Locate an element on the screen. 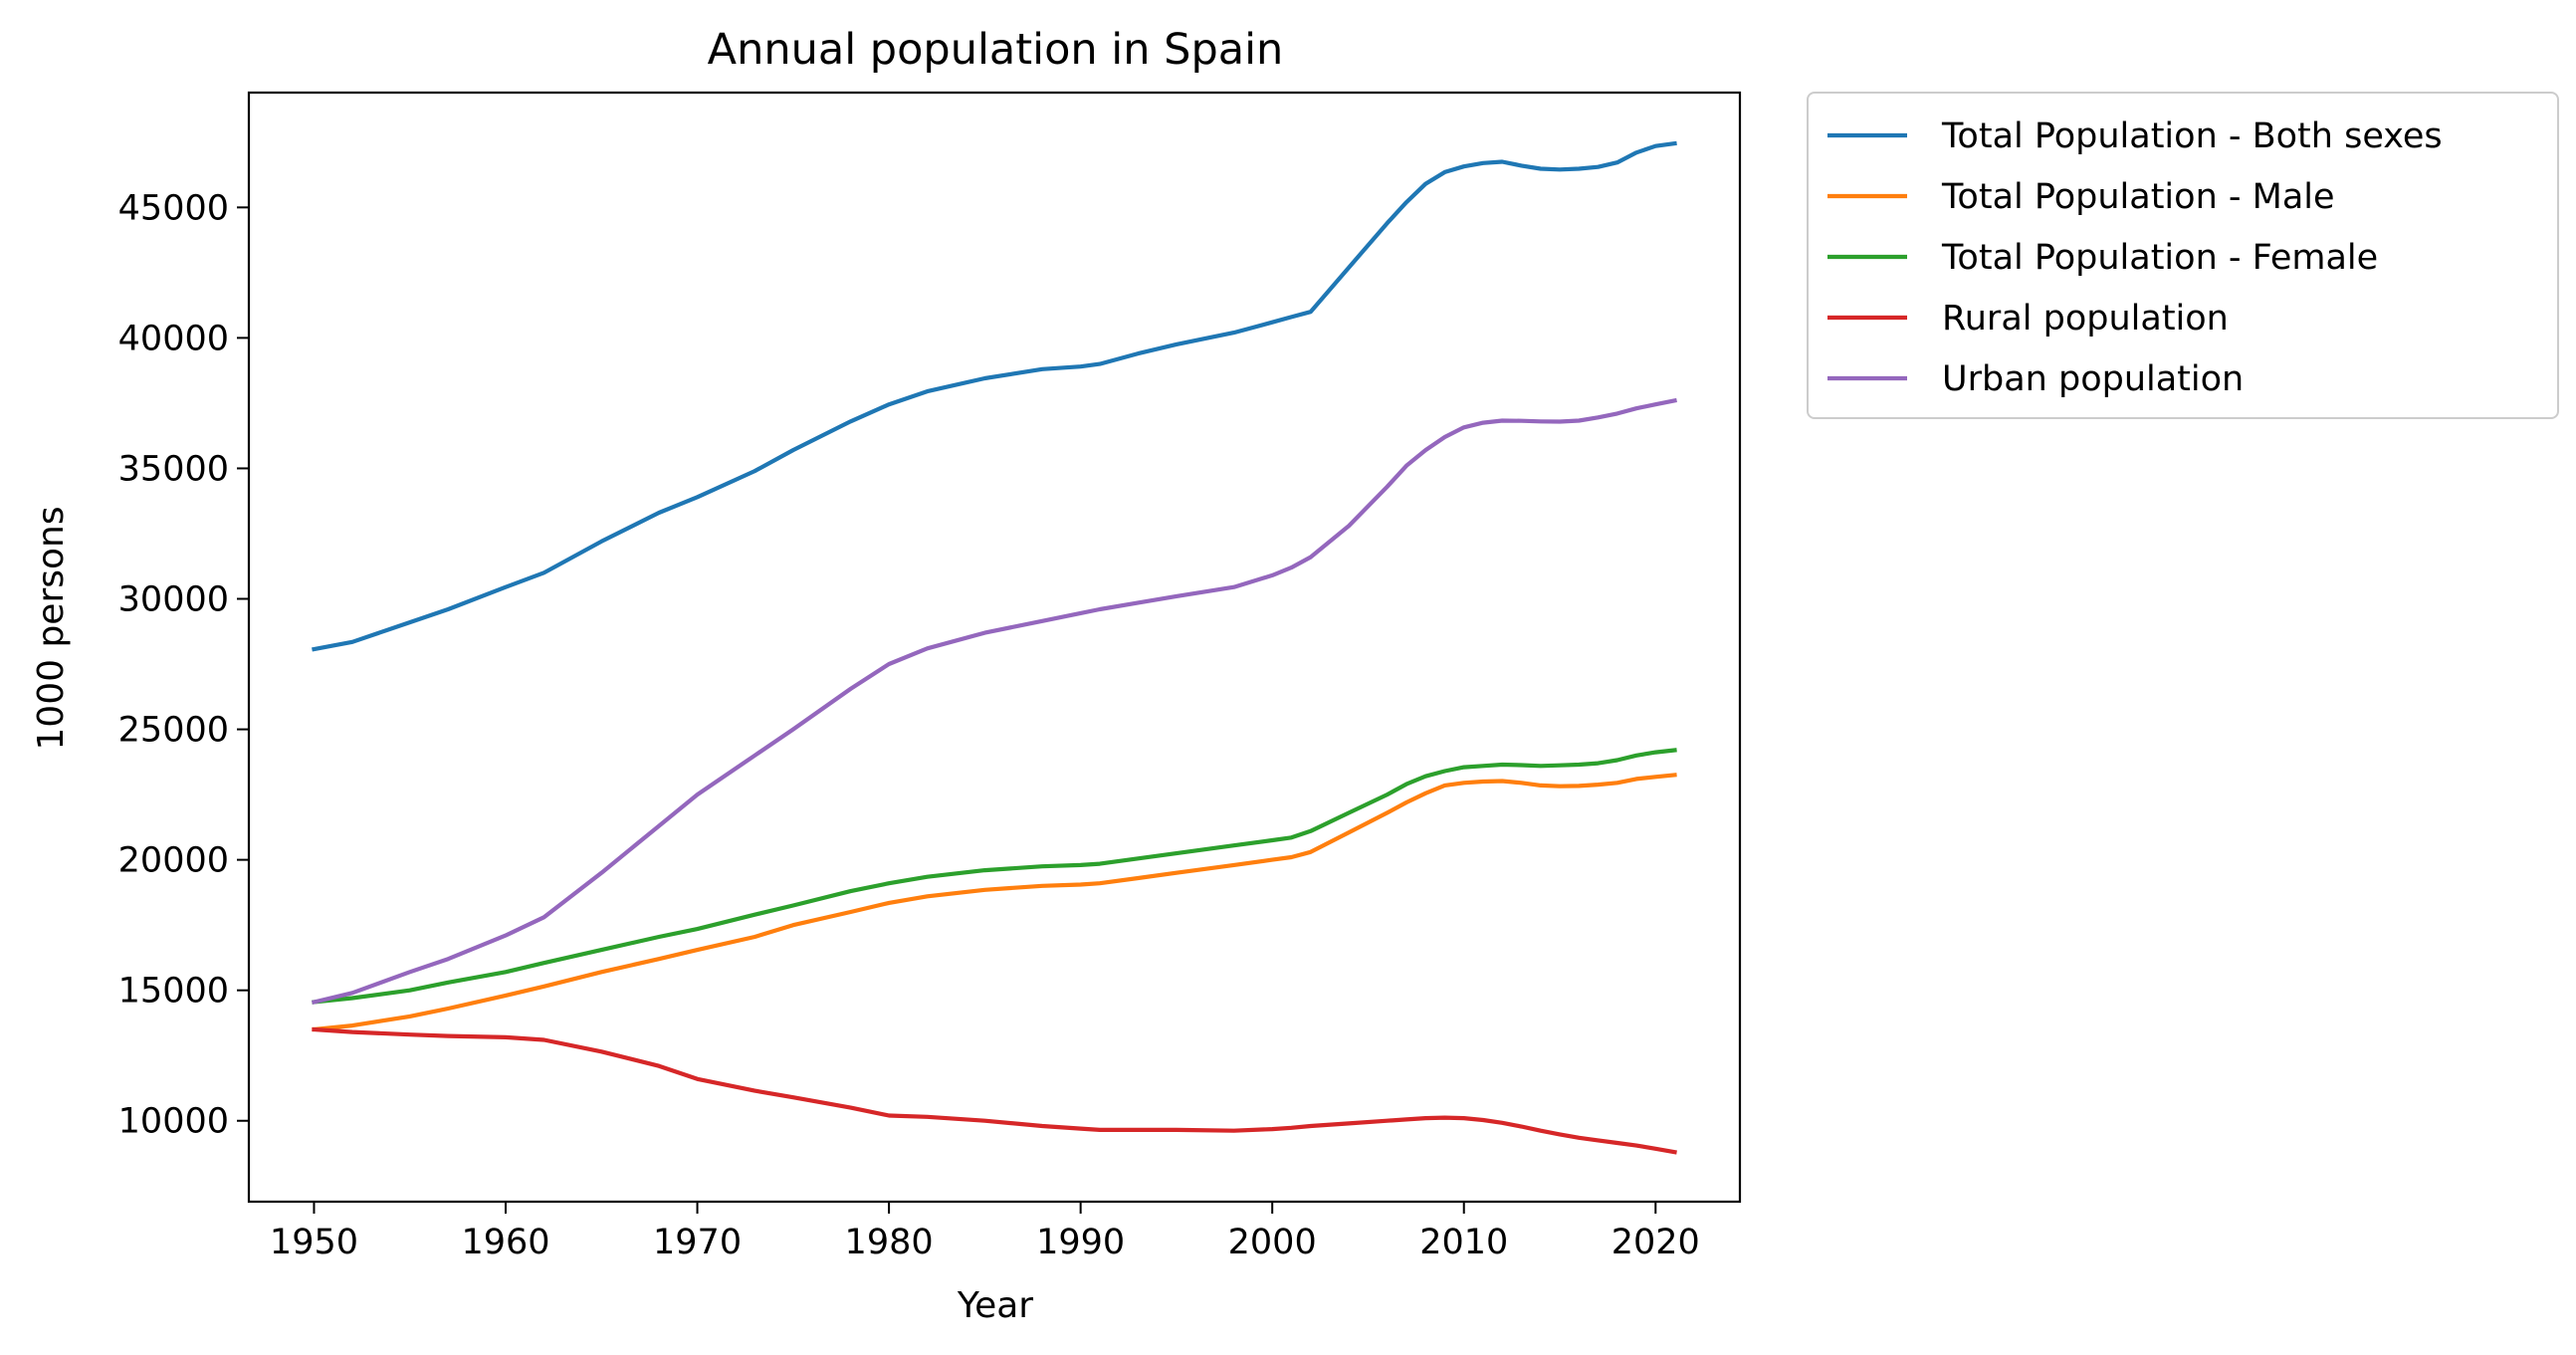  chart-title: Annual population in Spain is located at coordinates (996, 50).